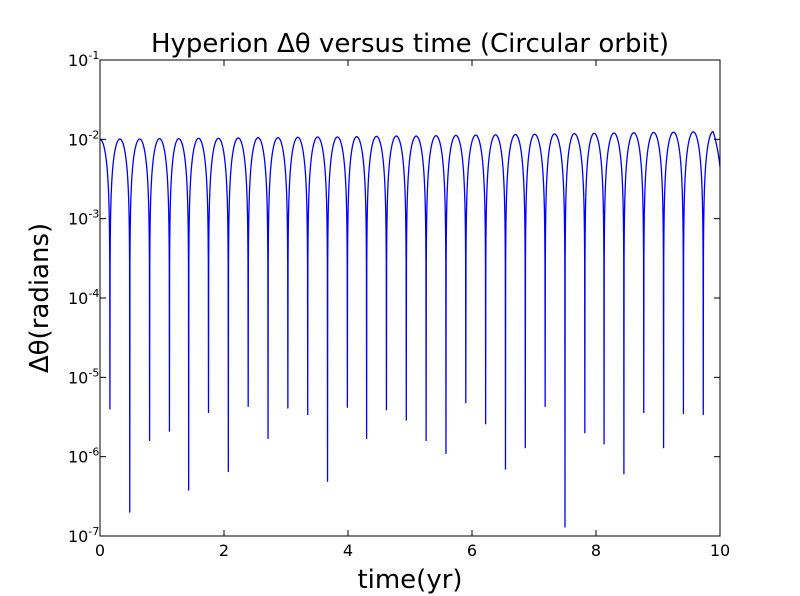 The height and width of the screenshot is (596, 800). I want to click on y-tick-exponent: -6, so click(93, 452).